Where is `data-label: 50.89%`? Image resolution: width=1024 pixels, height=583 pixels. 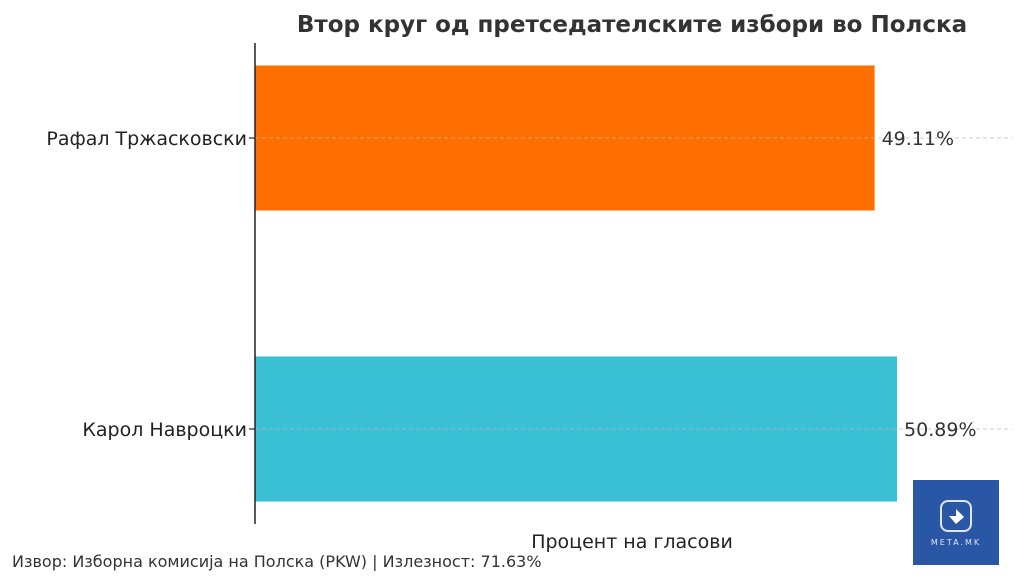 data-label: 50.89% is located at coordinates (940, 430).